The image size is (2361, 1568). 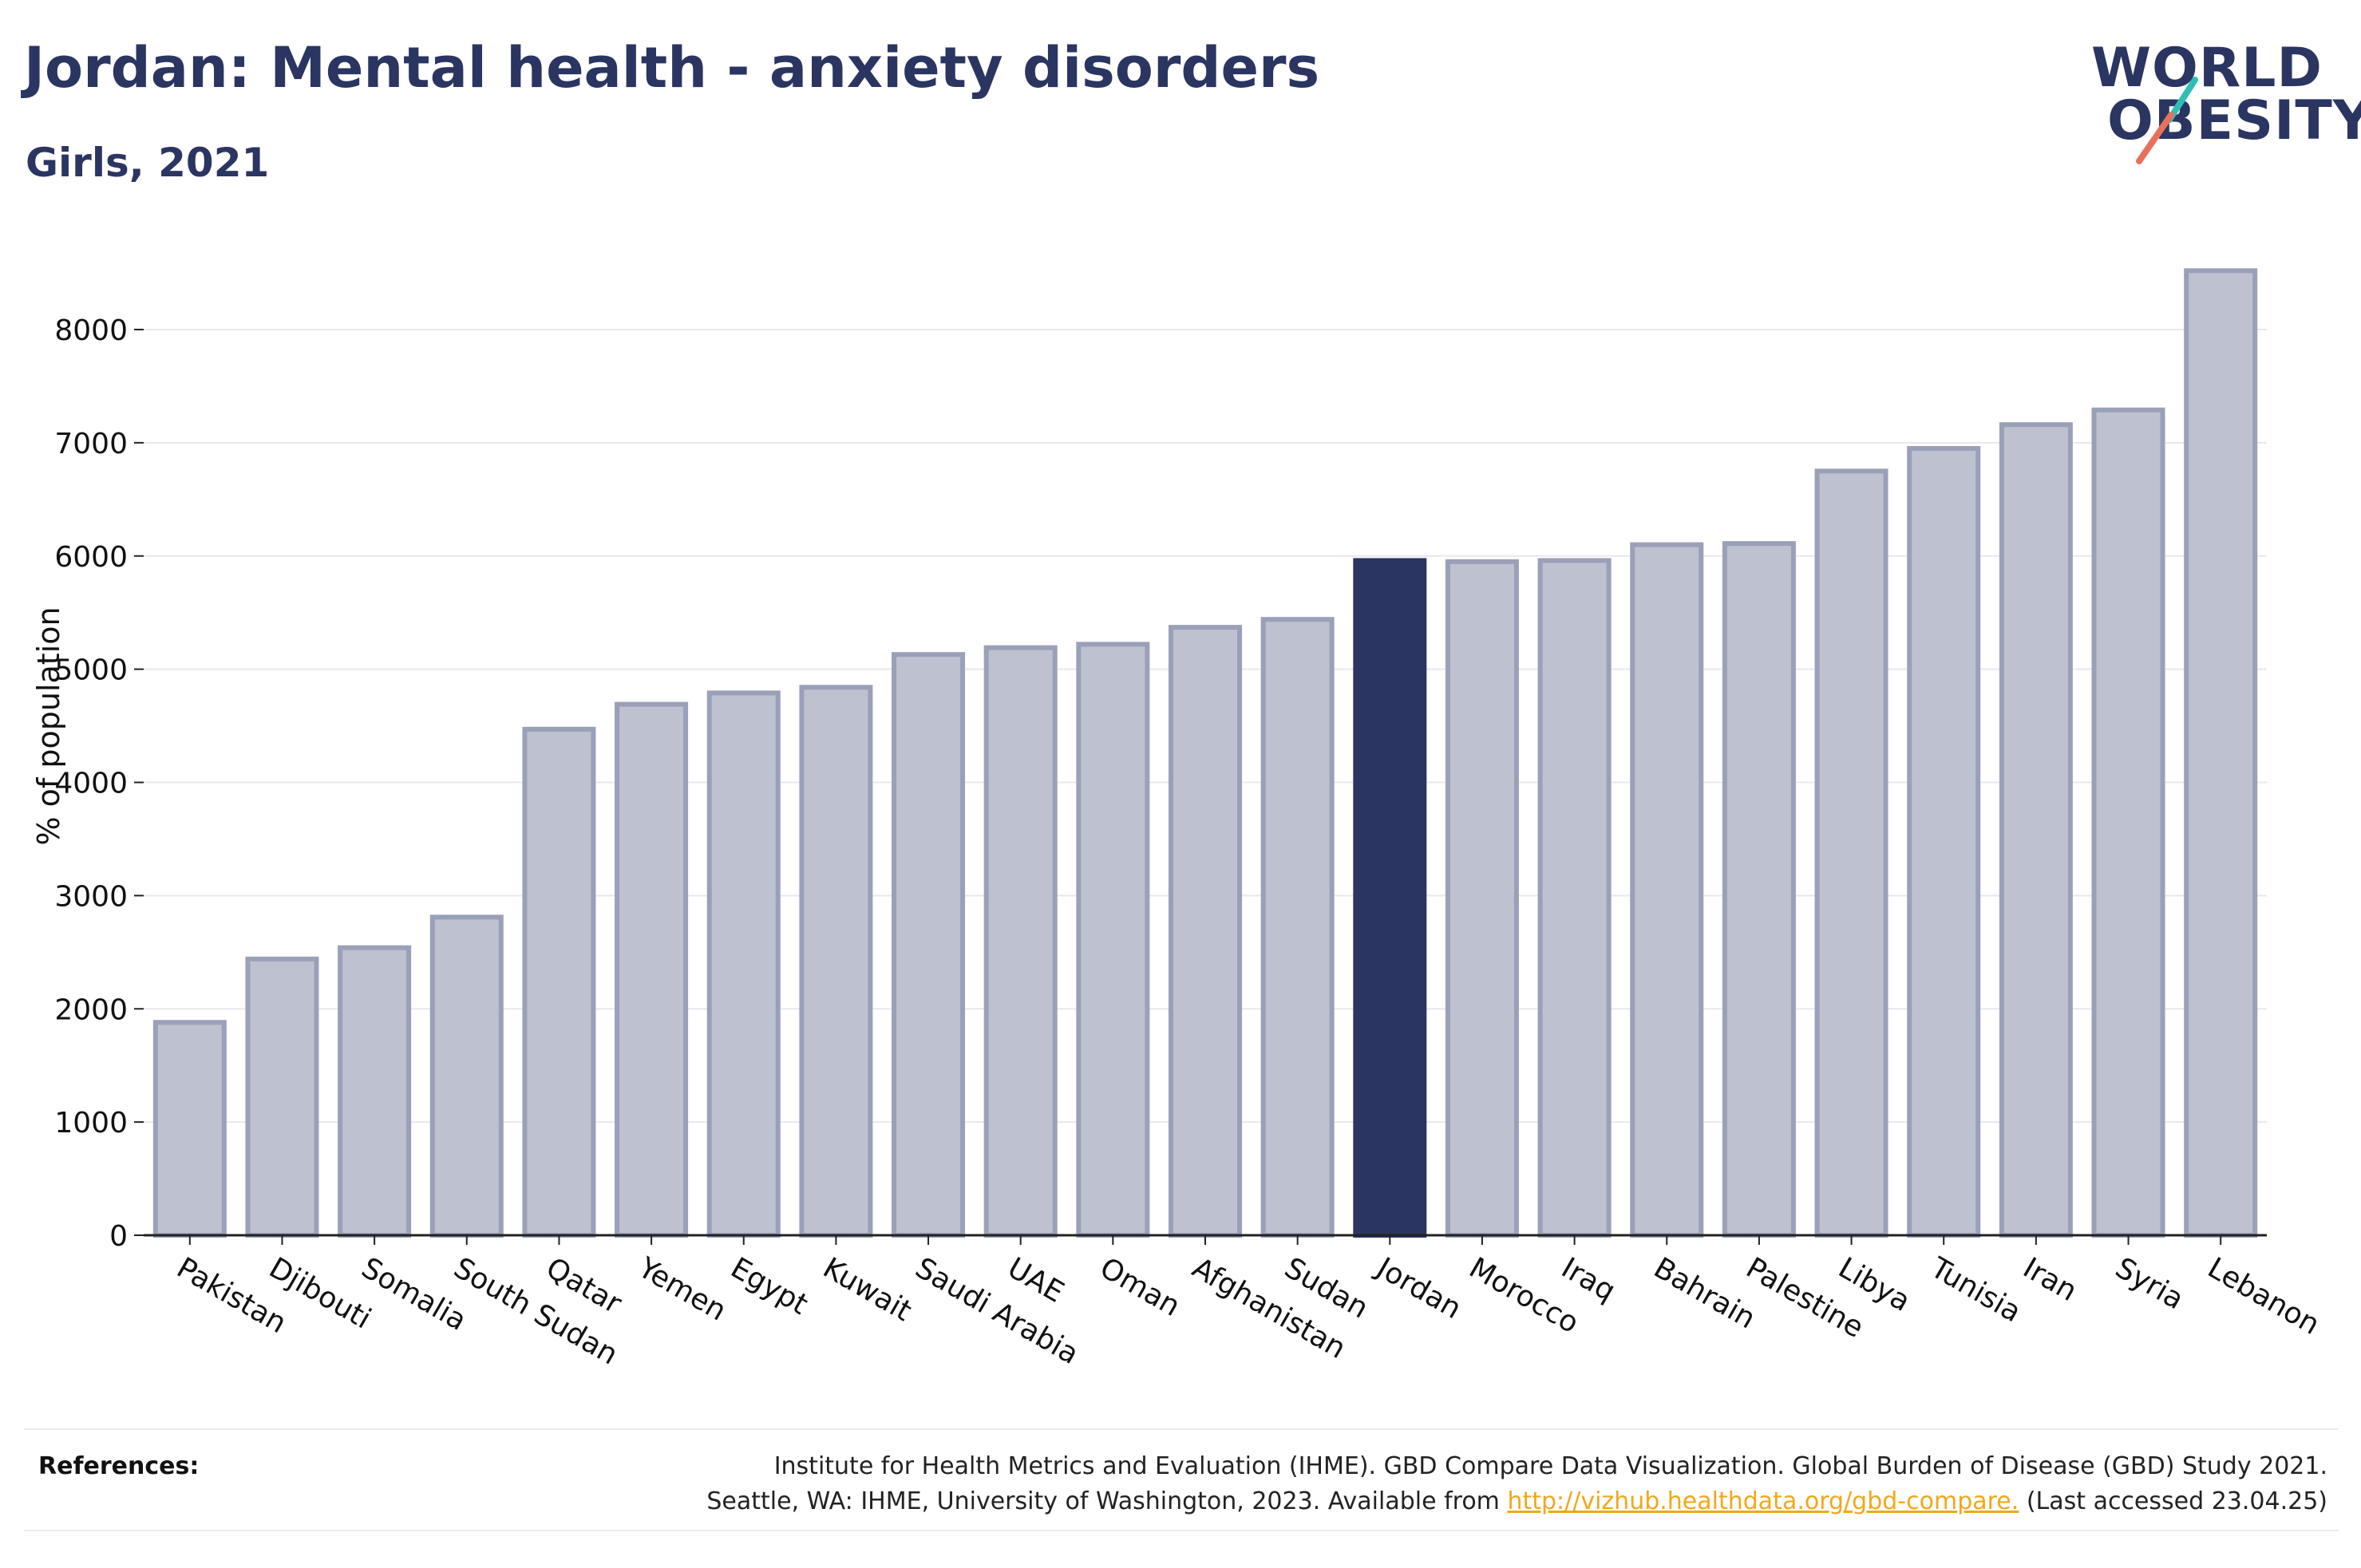 I want to click on bar-iraq, so click(x=1574, y=898).